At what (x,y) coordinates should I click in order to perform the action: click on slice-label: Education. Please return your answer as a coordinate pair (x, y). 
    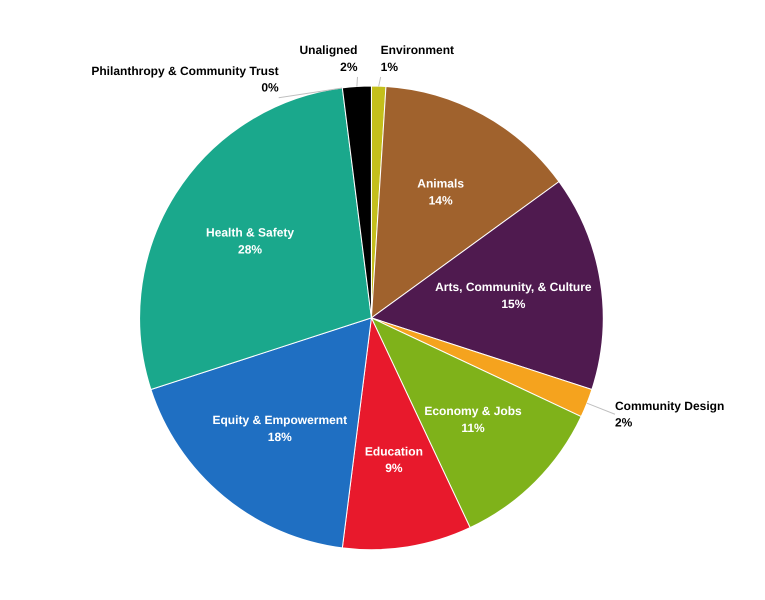
    Looking at the image, I should click on (393, 451).